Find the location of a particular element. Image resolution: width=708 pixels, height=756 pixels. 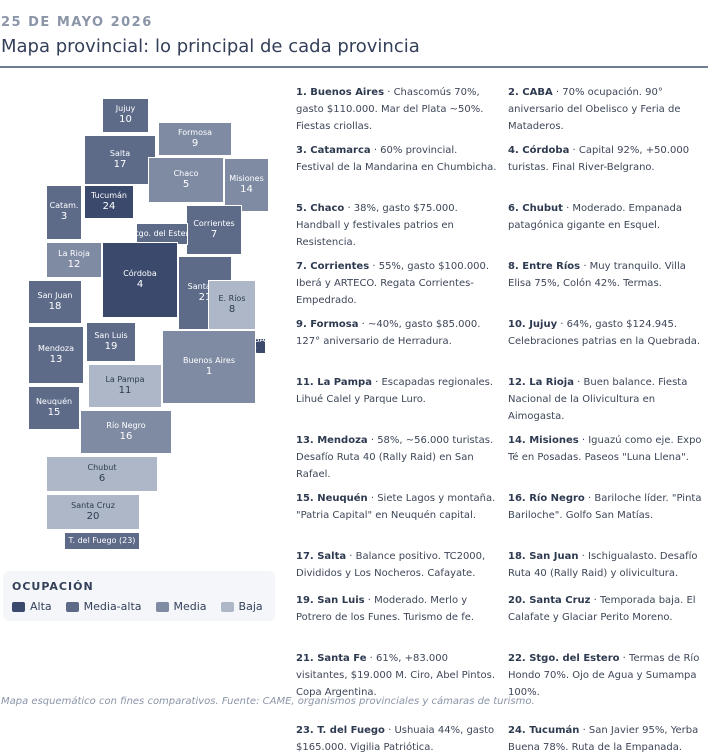

province-name: Mendoza is located at coordinates (56, 348).